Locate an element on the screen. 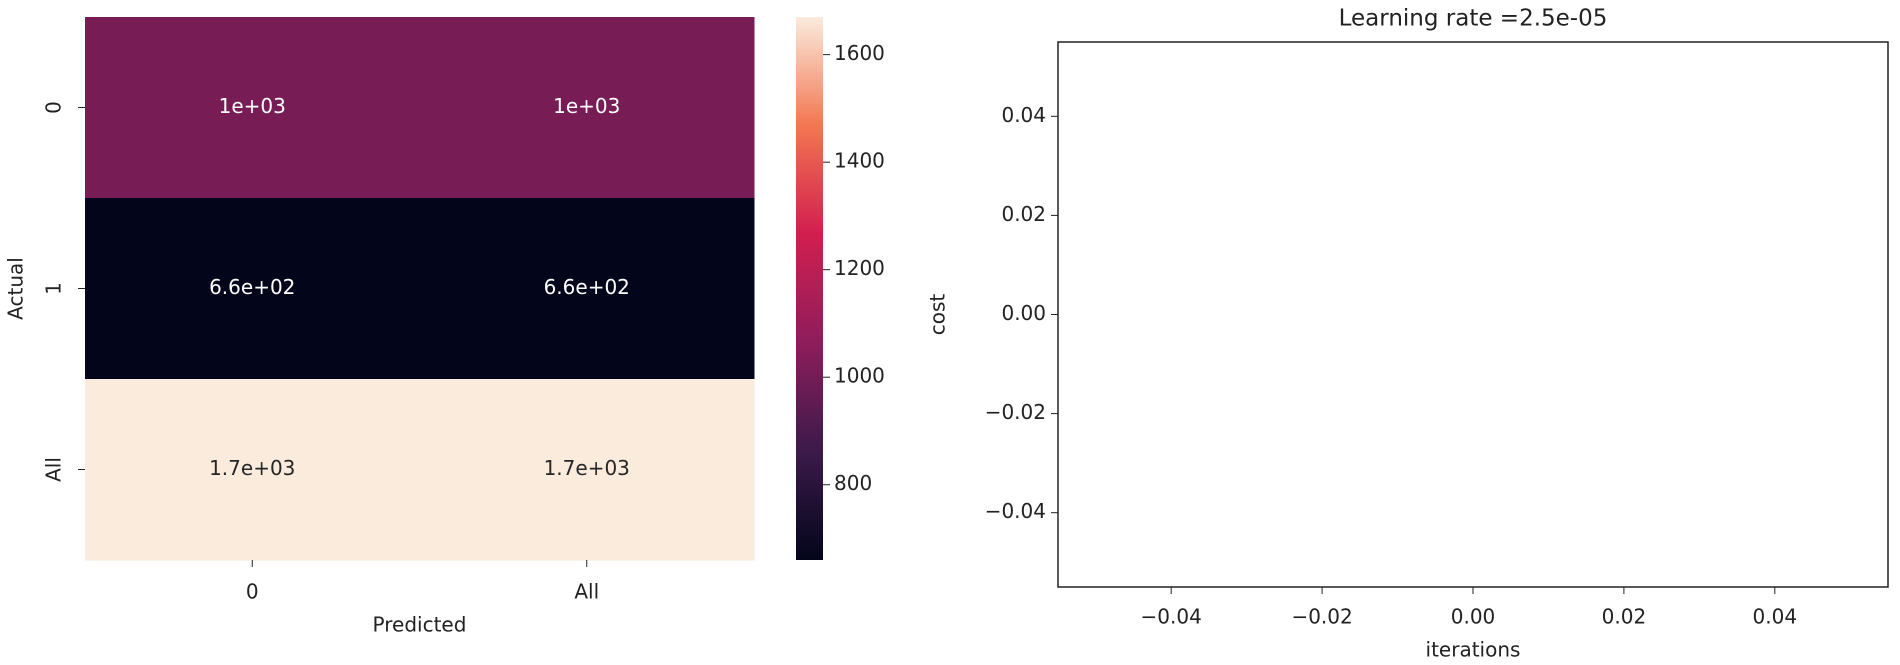 The height and width of the screenshot is (665, 1900). x-tick-label: 0.02 is located at coordinates (1624, 617).